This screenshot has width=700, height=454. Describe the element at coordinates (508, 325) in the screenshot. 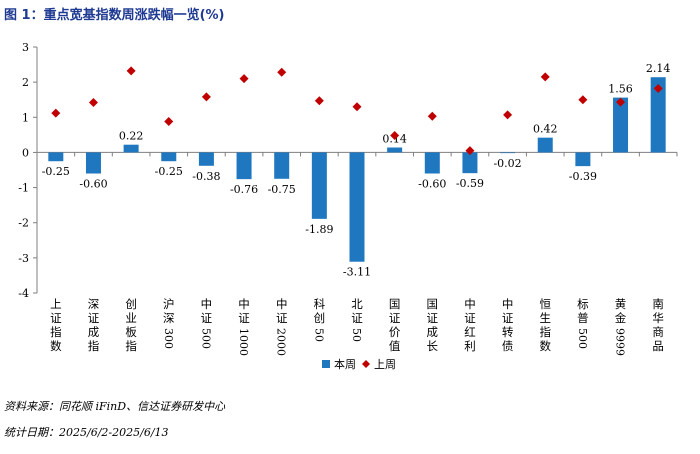

I see `x-tick-label: 中证转债` at that location.